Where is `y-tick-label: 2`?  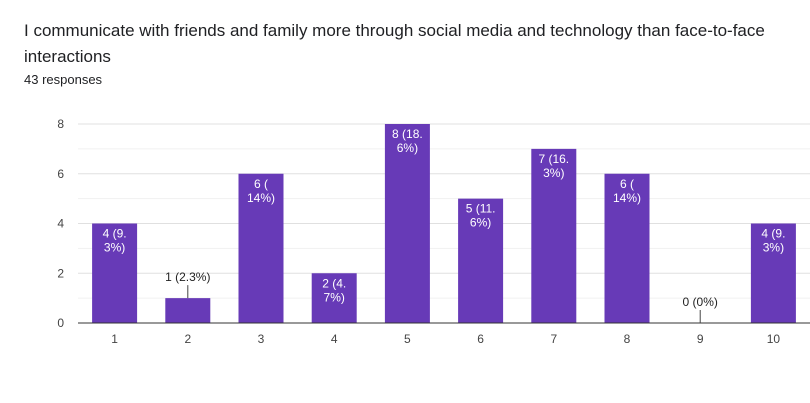 y-tick-label: 2 is located at coordinates (60, 273).